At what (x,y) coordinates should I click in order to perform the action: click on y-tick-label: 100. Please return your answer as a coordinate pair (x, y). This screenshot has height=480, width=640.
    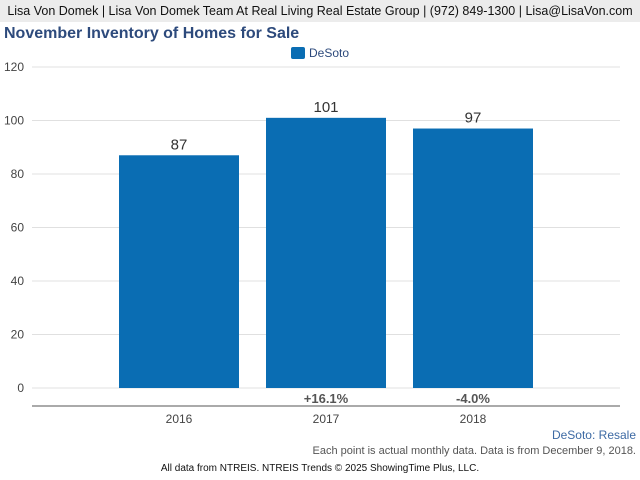
    Looking at the image, I should click on (14, 121).